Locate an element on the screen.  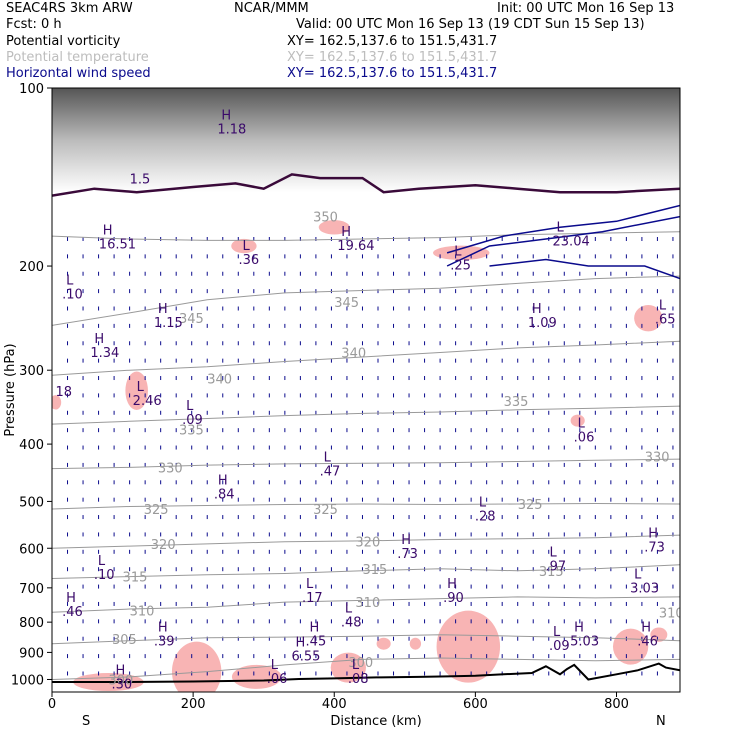
stratosphere-shading is located at coordinates (366, 140).